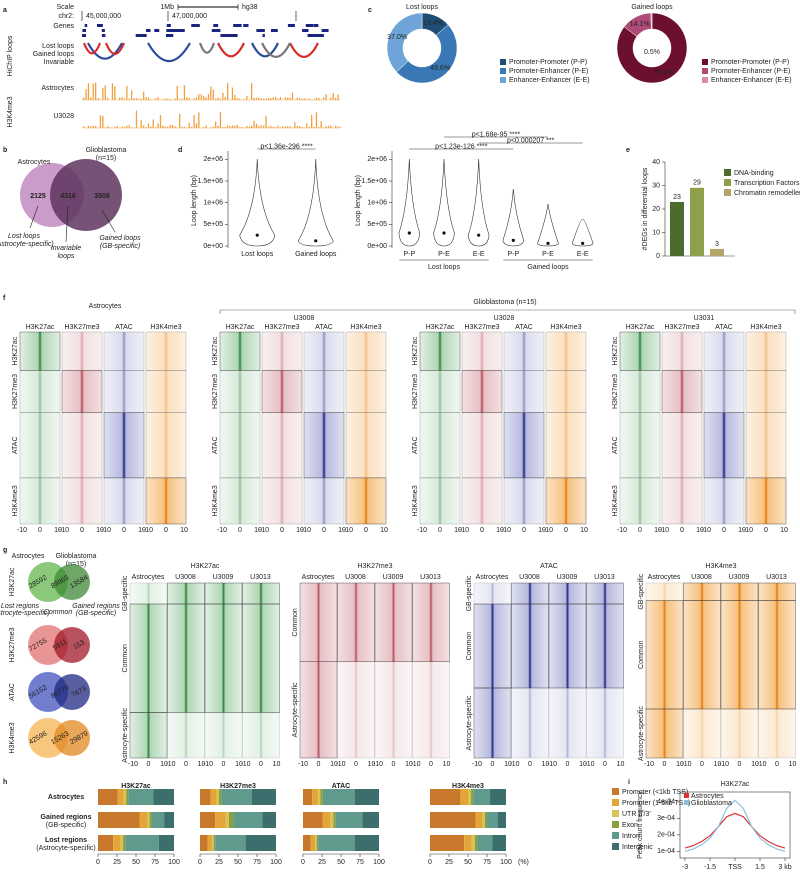 This screenshot has width=800, height=874. What do you see at coordinates (666, 818) in the screenshot?
I see `y-tick-label: 3e-04` at bounding box center [666, 818].